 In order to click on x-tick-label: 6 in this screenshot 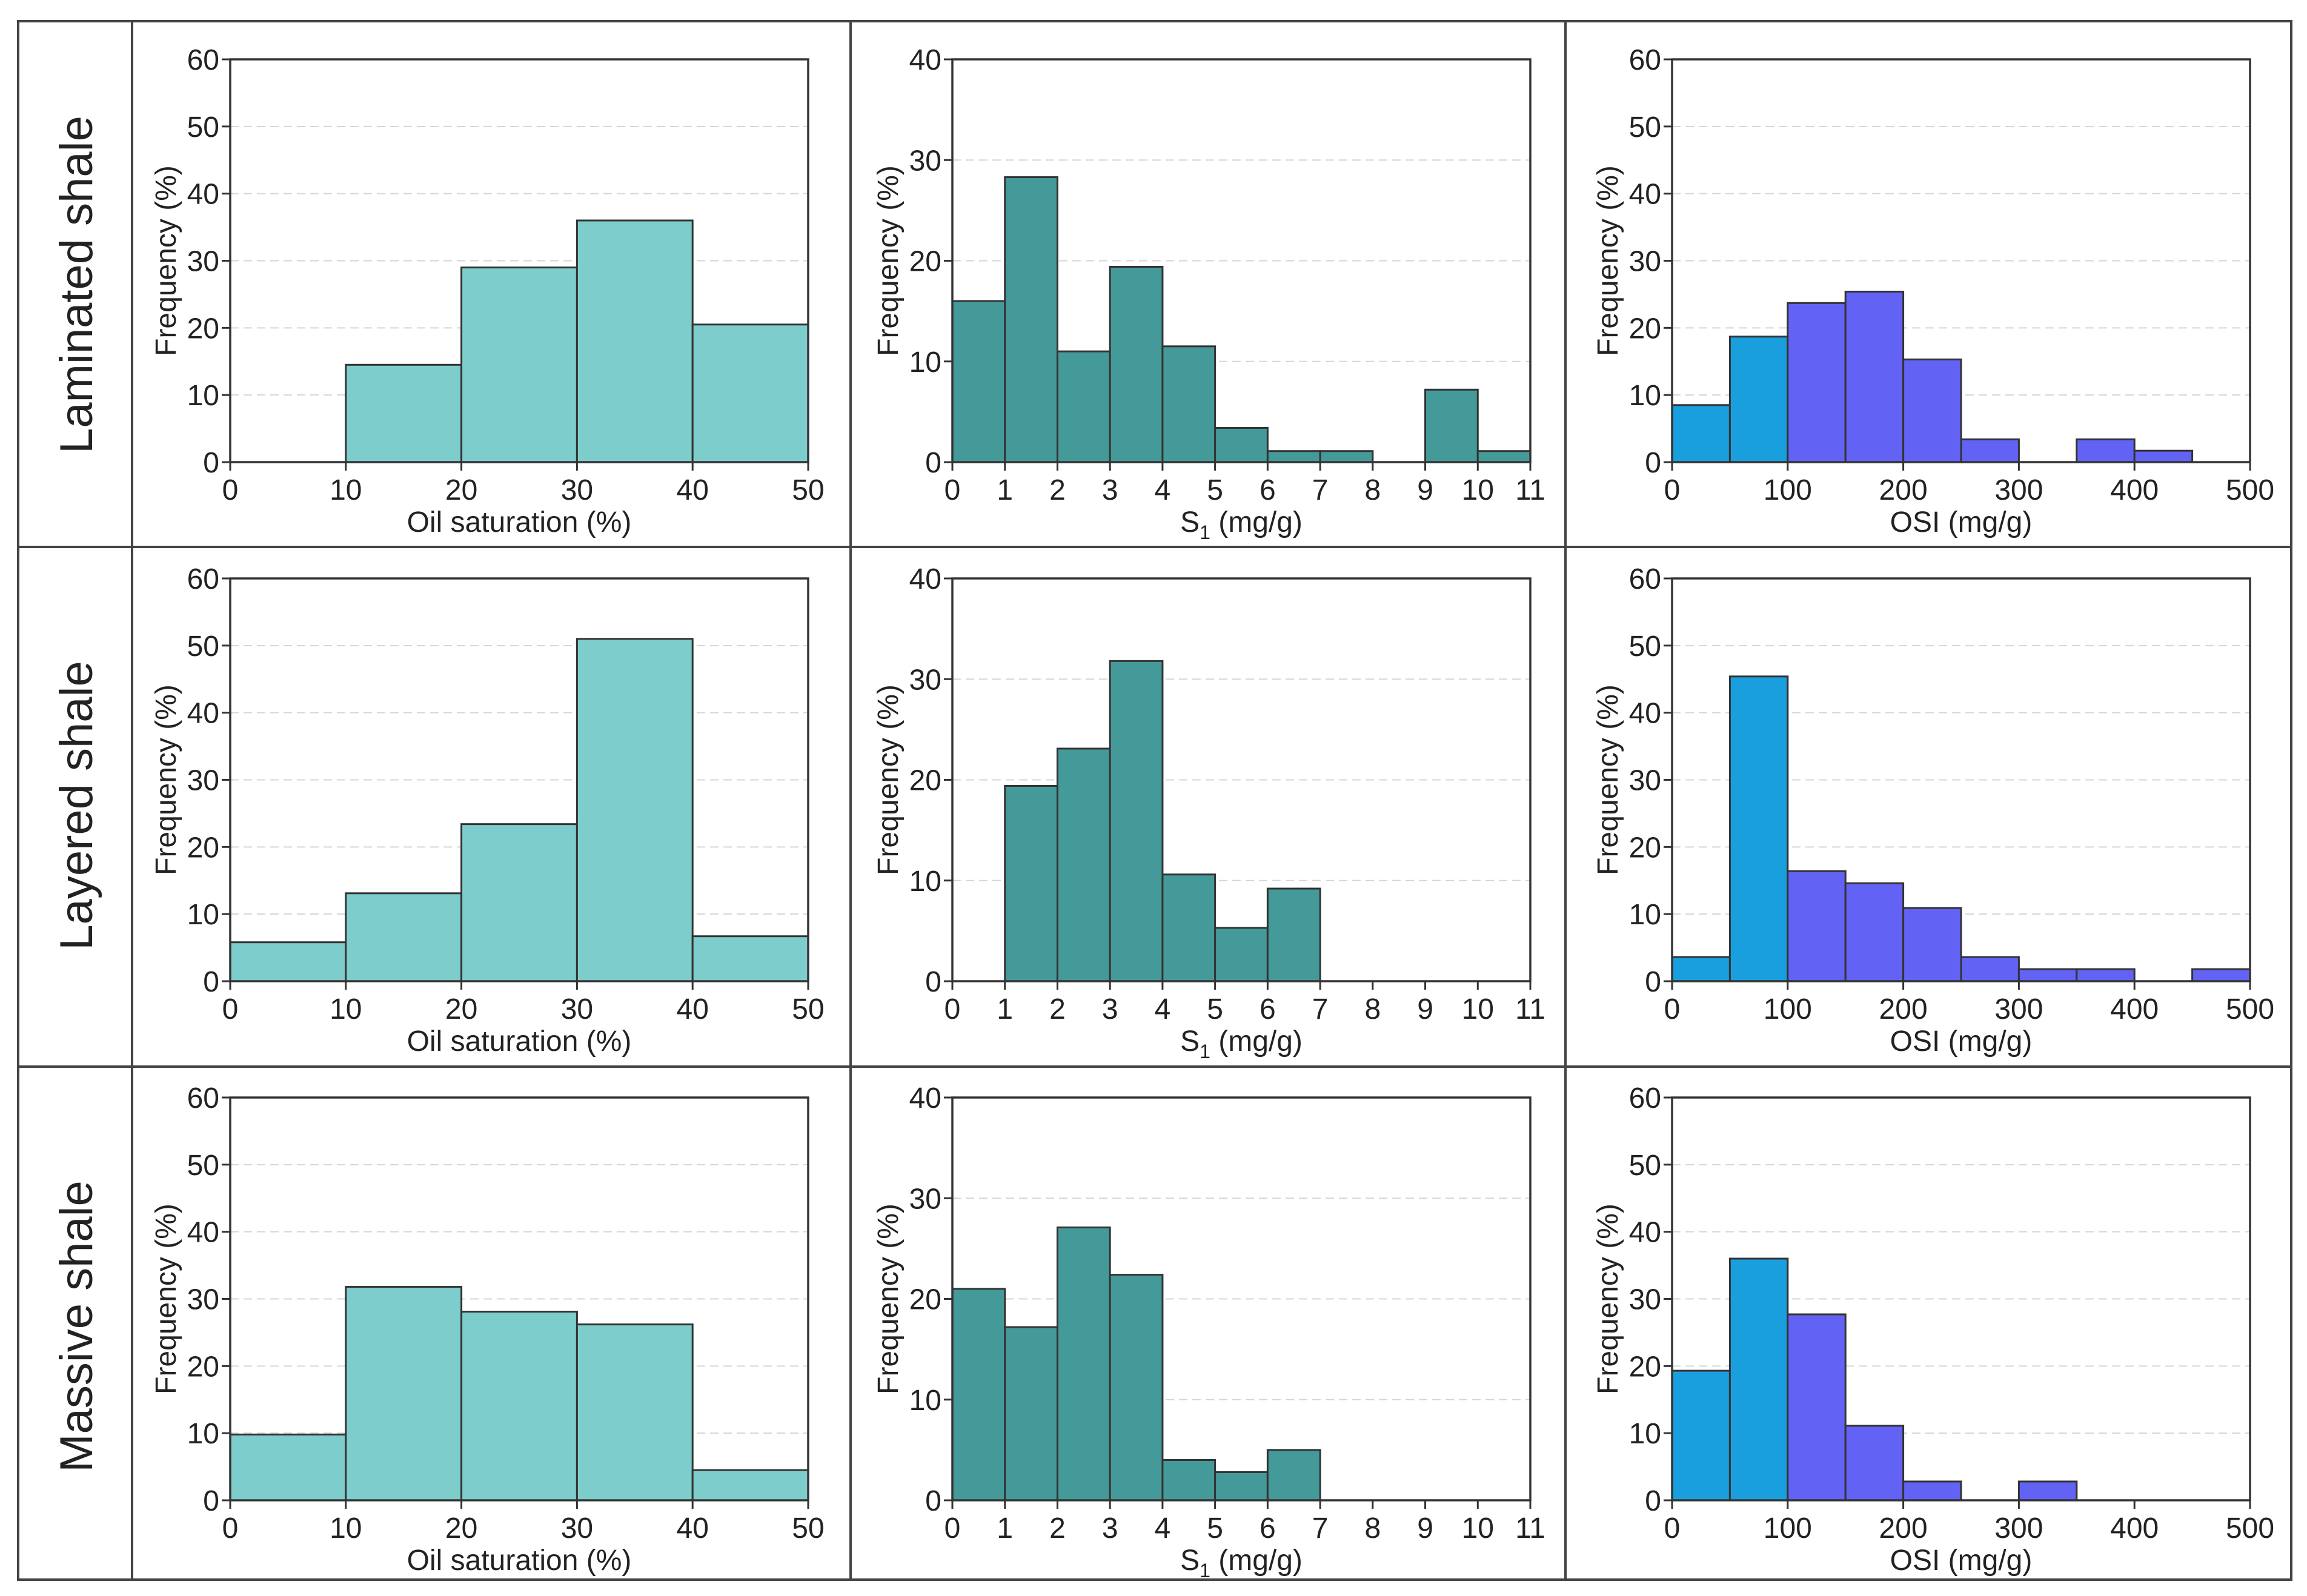, I will do `click(1268, 1009)`.